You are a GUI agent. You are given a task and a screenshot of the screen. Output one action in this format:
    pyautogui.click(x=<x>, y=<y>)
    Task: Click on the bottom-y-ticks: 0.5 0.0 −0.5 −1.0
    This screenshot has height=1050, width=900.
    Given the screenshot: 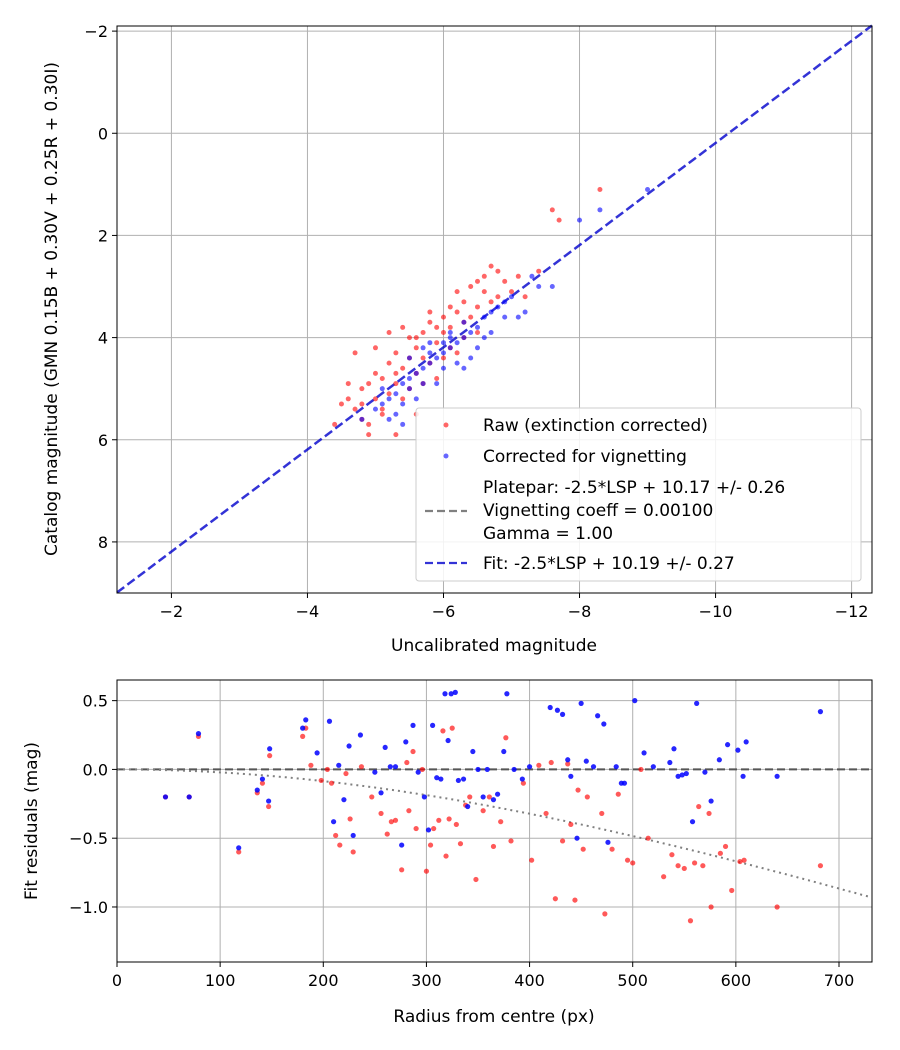 What is the action you would take?
    pyautogui.click(x=93, y=804)
    